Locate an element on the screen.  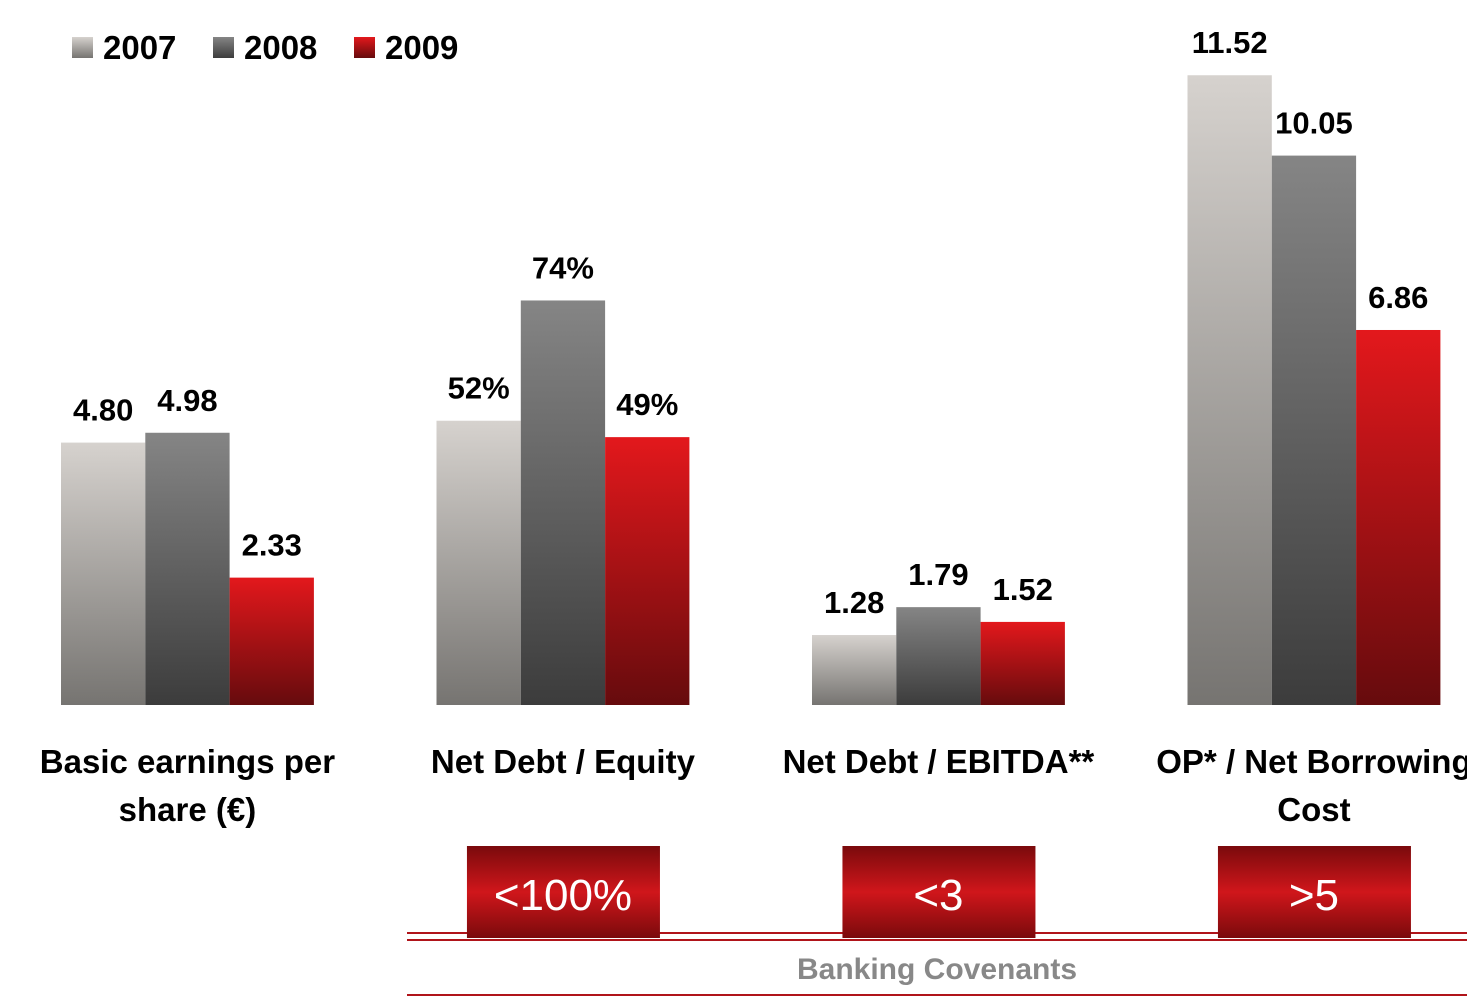
value-label: 49% is located at coordinates (647, 404).